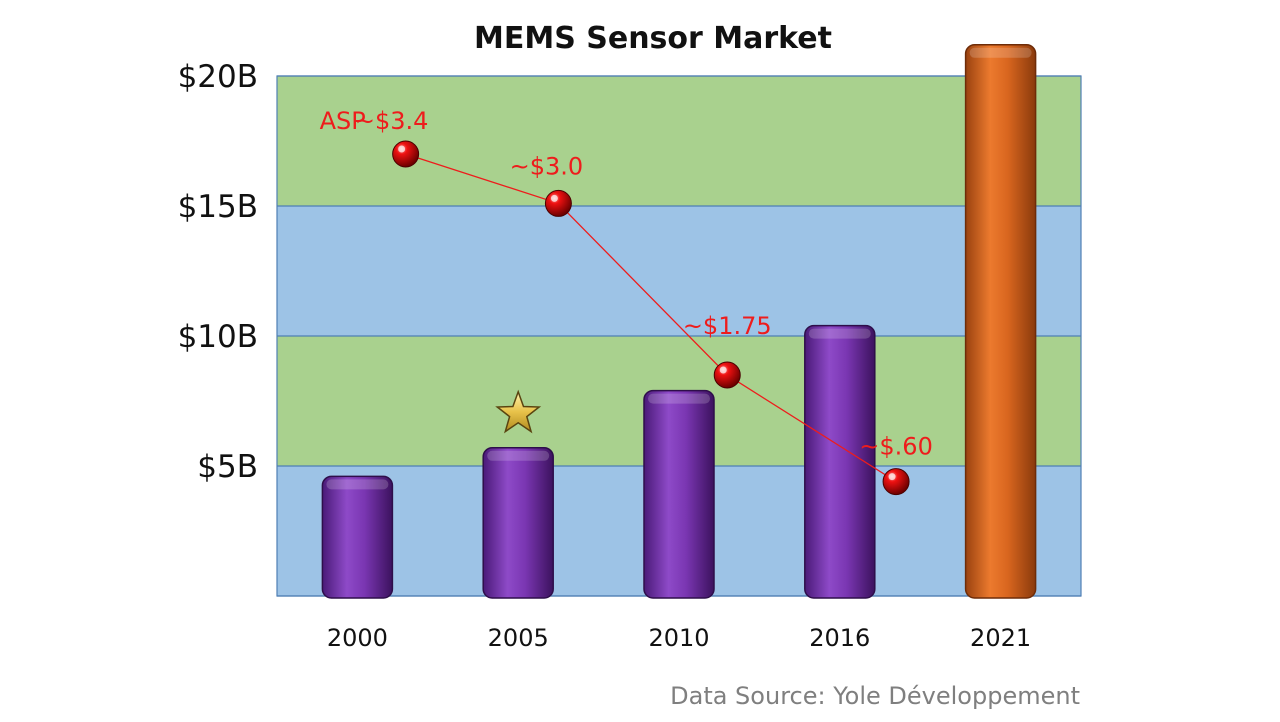 This screenshot has width=1280, height=722. I want to click on x-tick-label: 2016, so click(839, 638).